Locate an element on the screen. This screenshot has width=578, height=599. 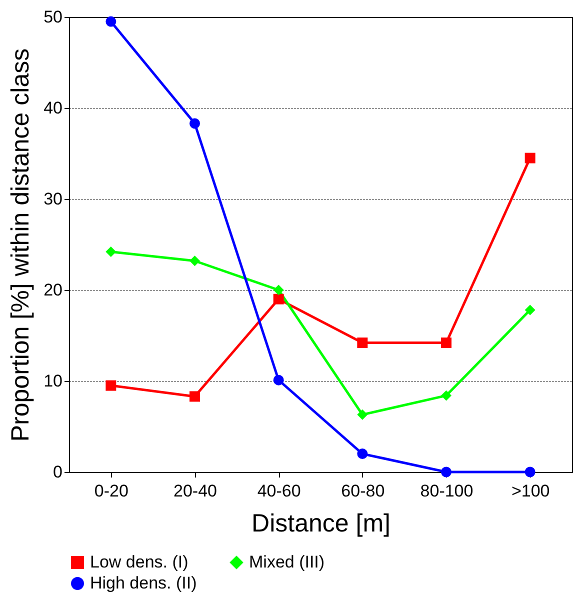
x-tick-label: >100 is located at coordinates (530, 491).